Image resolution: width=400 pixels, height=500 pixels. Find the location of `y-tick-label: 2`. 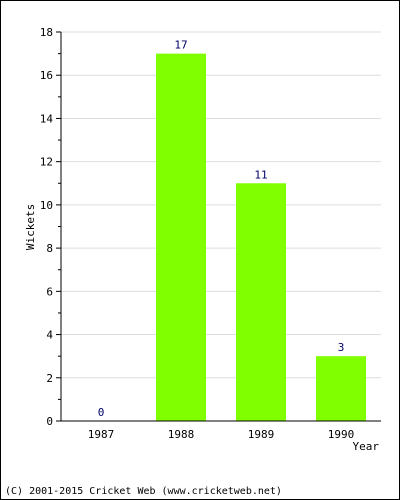

y-tick-label: 2 is located at coordinates (49, 378).